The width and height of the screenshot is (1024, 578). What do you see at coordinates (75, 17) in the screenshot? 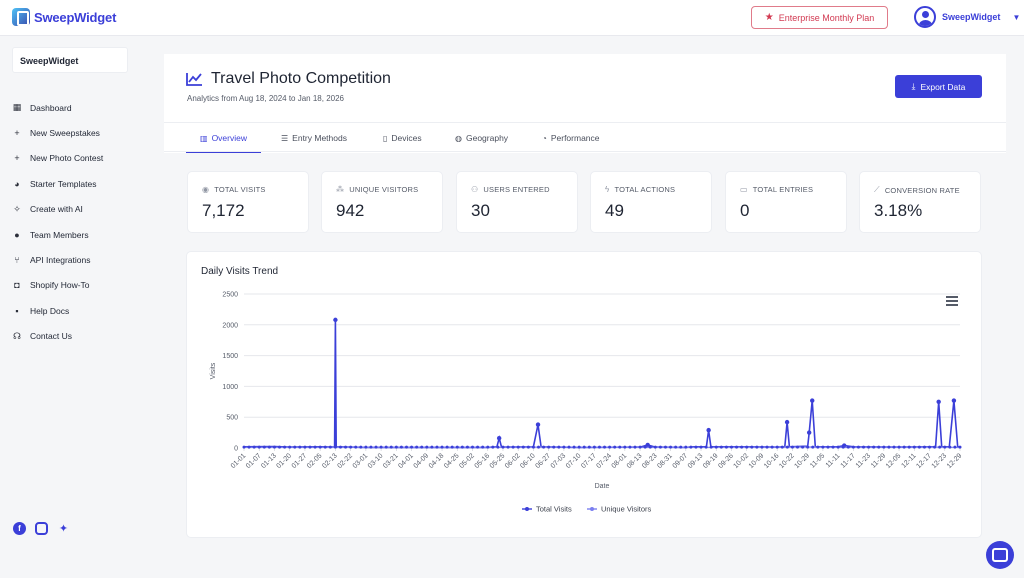
I see `logo-text: SweepWidget` at bounding box center [75, 17].